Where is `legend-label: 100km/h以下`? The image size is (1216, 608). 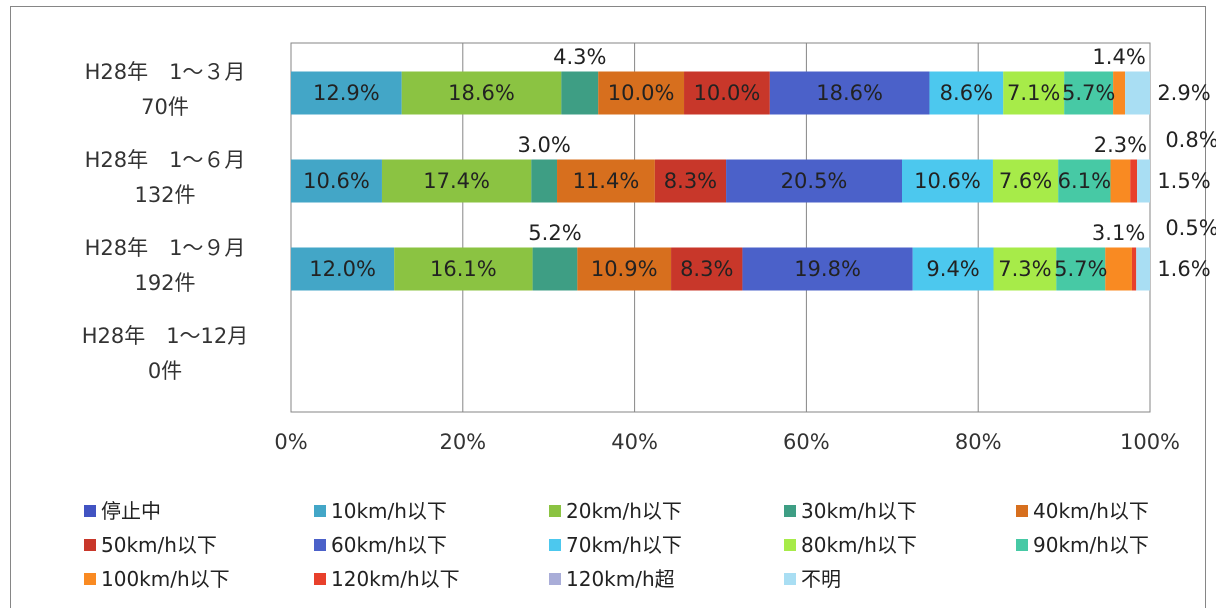 legend-label: 100km/h以下 is located at coordinates (165, 579).